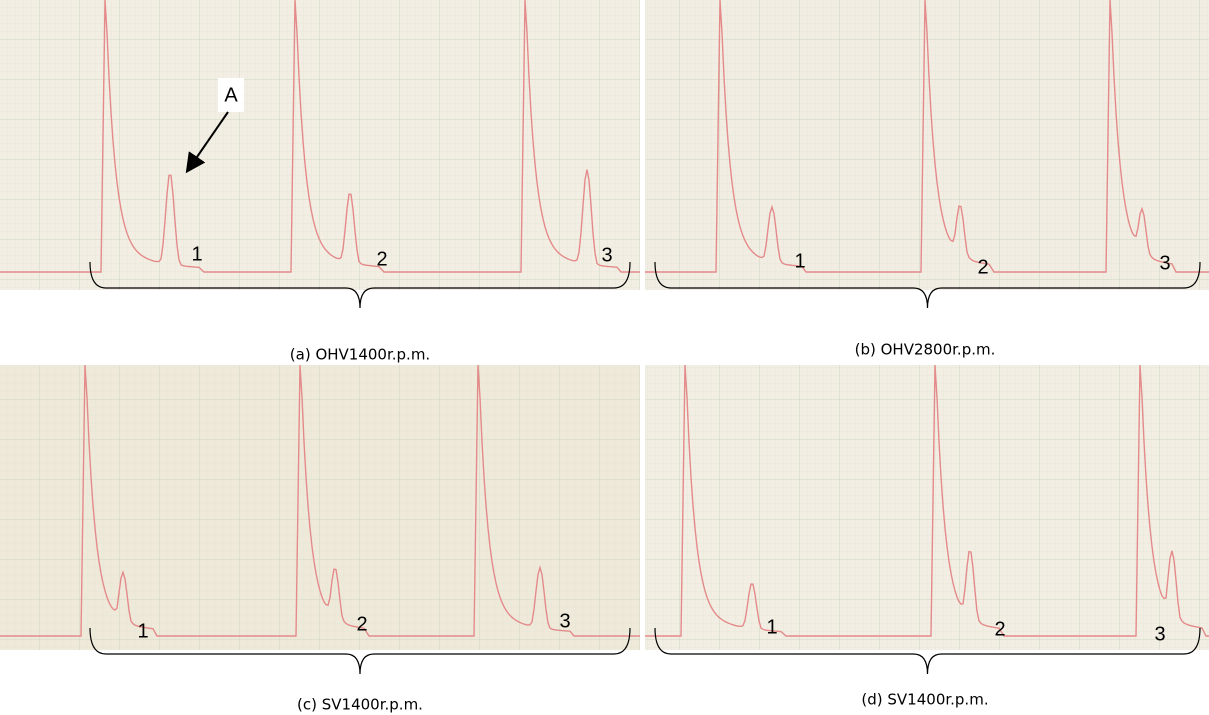 This screenshot has width=1209, height=715. Describe the element at coordinates (360, 705) in the screenshot. I see `panel-caption: (c) SV1400r.p.m.` at that location.